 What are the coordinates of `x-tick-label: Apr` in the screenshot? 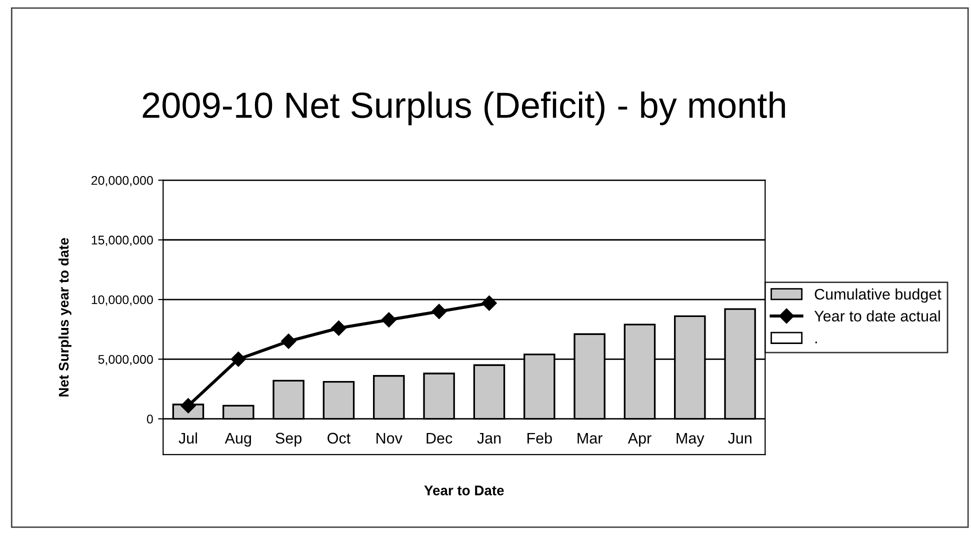 It's located at (640, 439).